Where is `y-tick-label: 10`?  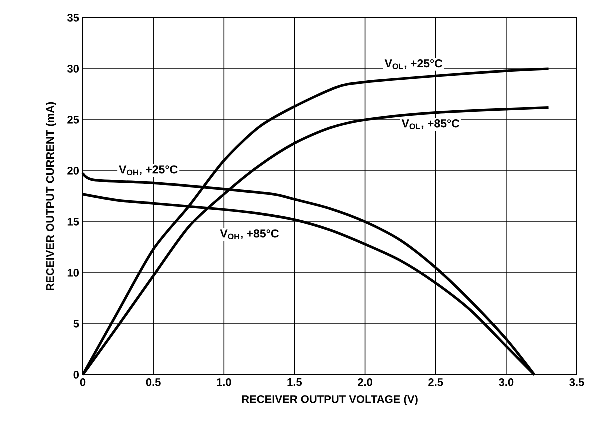
y-tick-label: 10 is located at coordinates (74, 273).